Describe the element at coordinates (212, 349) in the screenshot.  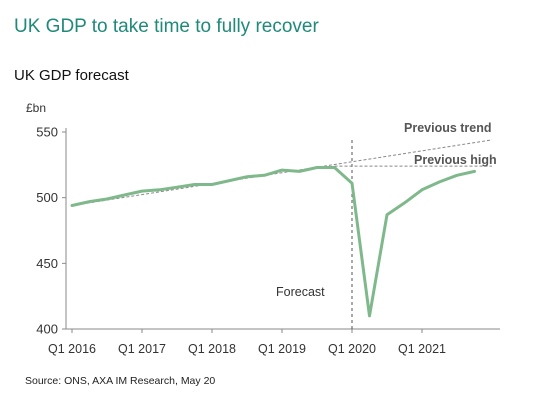
I see `x-tick-label: Q1 2018` at that location.